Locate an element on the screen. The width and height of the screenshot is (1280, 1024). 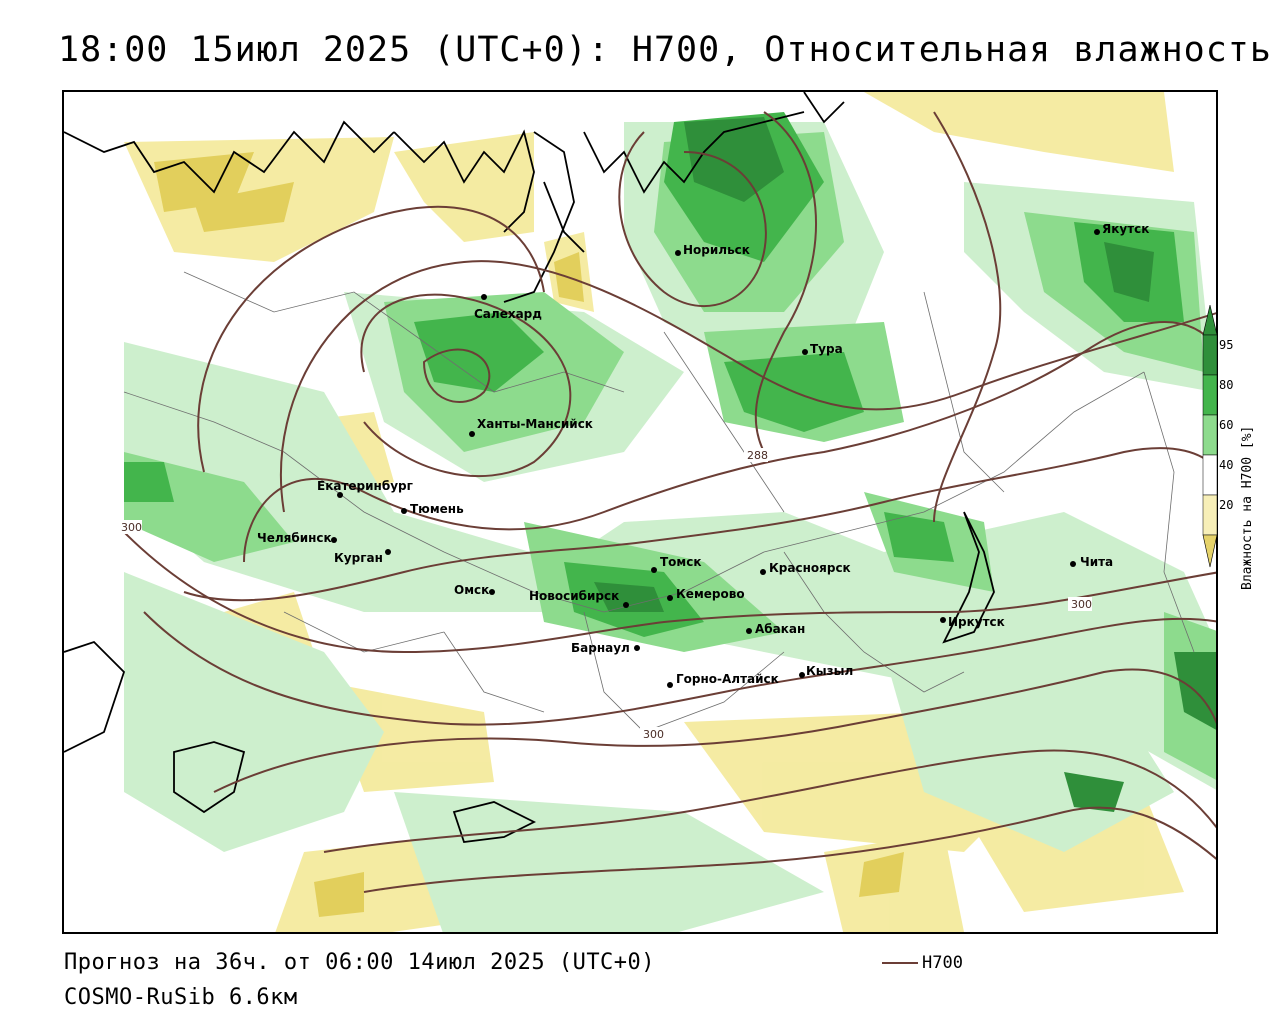
contour-legend-label: H700 is located at coordinates (942, 963).